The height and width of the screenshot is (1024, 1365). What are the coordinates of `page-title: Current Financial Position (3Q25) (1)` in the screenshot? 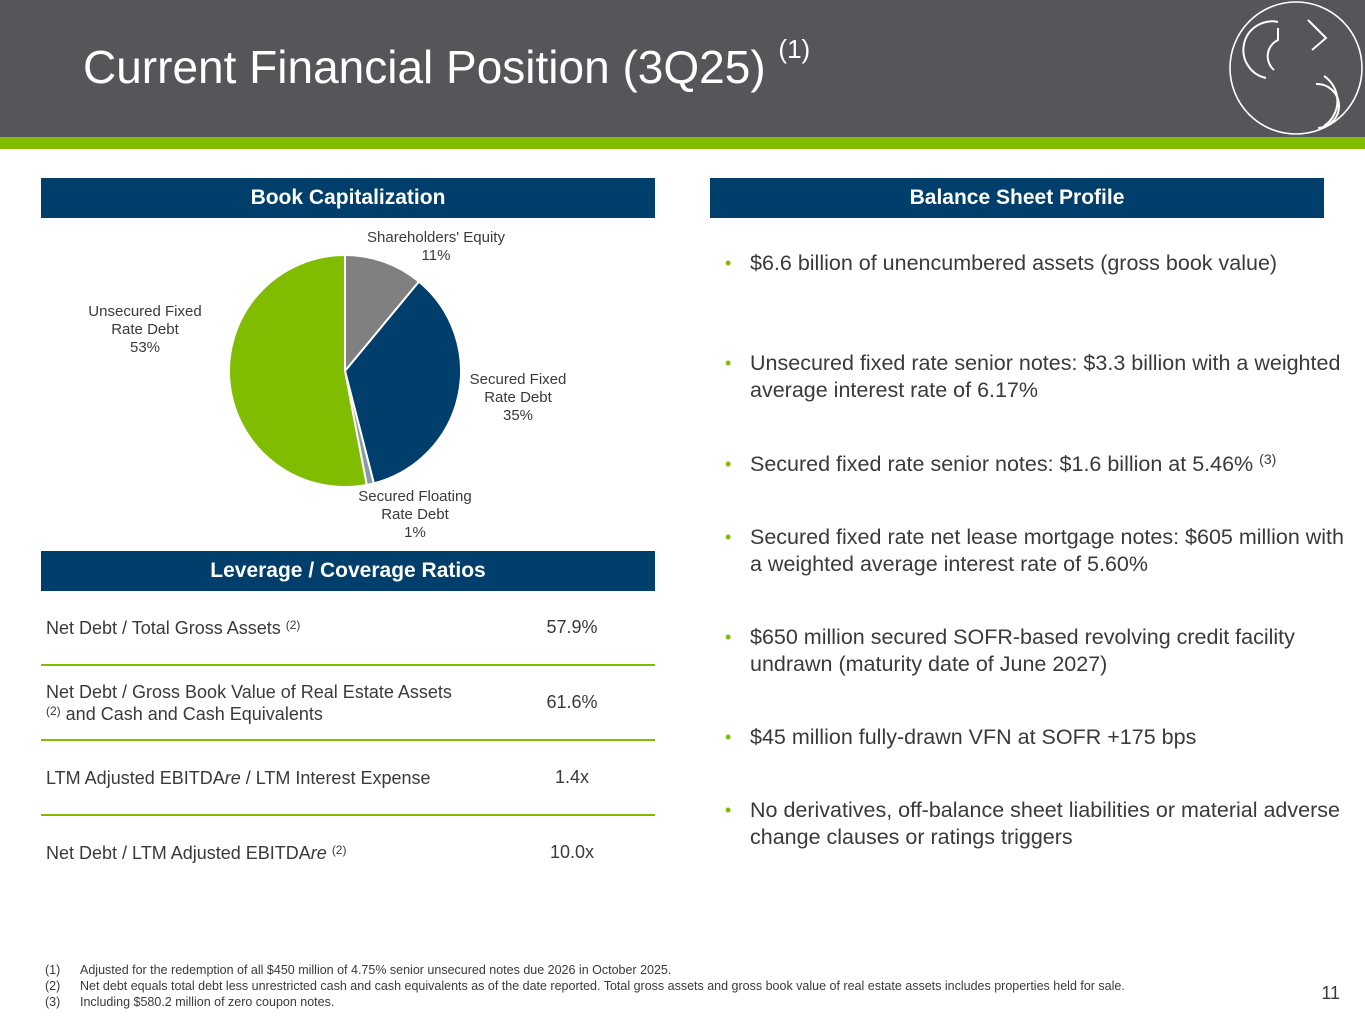 It's located at (446, 64).